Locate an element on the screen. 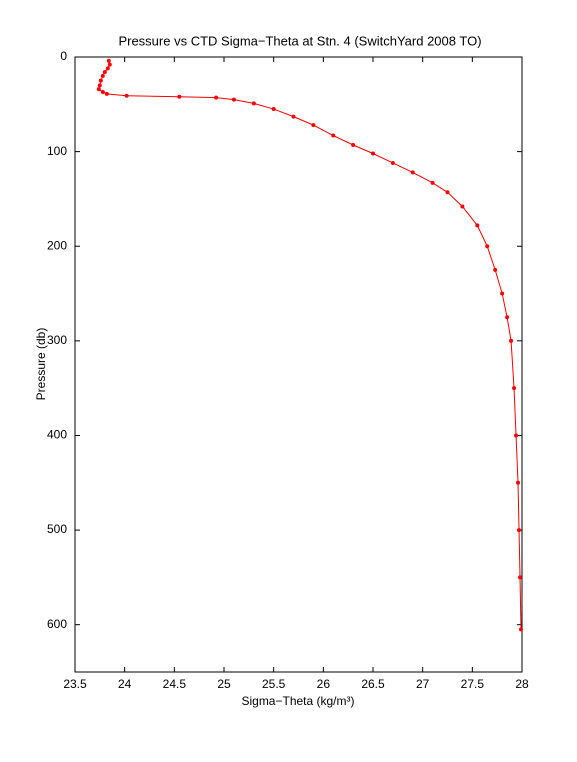  x-tick-label: 27 is located at coordinates (423, 684).